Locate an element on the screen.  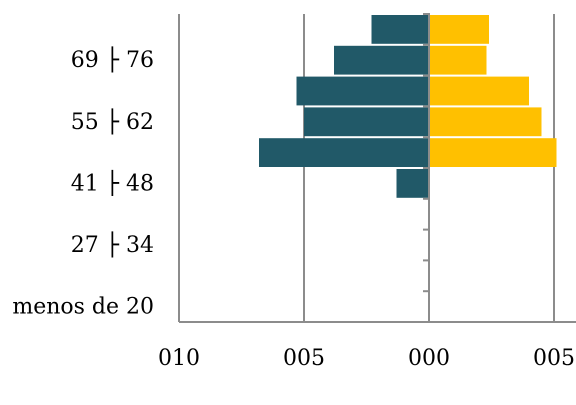
y-tick-label: menos de 20 is located at coordinates (83, 307).